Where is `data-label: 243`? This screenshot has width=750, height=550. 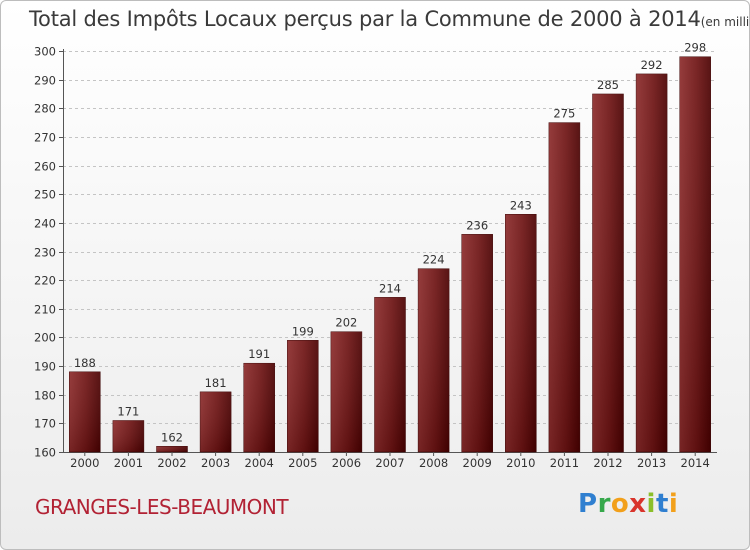
data-label: 243 is located at coordinates (521, 205).